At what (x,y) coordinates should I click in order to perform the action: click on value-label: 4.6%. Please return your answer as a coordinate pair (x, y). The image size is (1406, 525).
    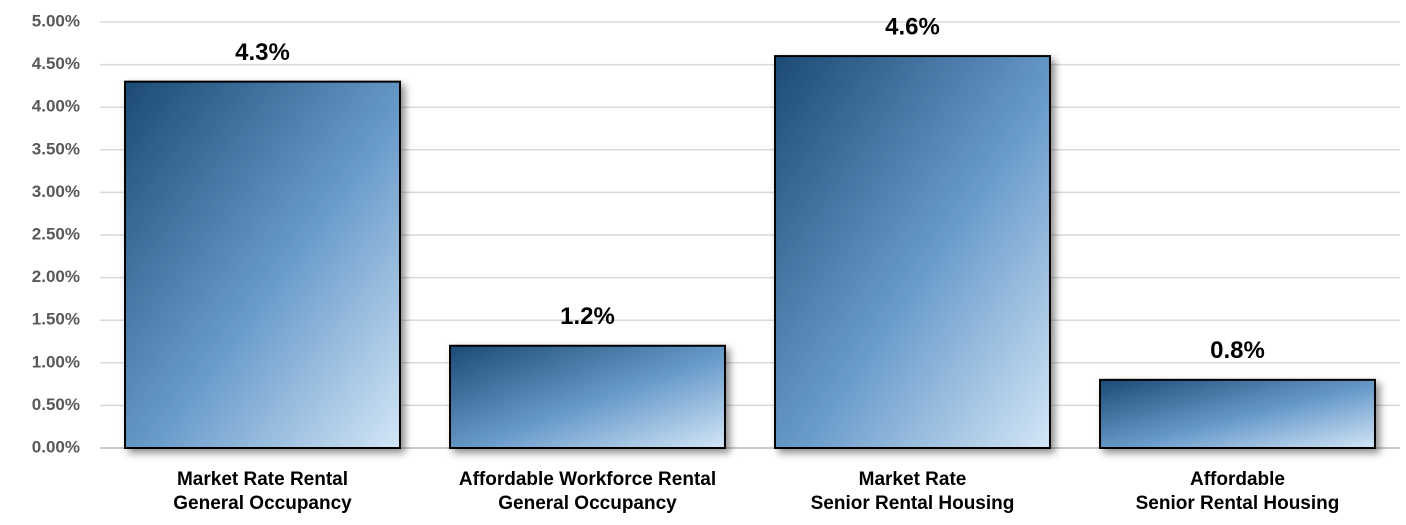
    Looking at the image, I should click on (912, 26).